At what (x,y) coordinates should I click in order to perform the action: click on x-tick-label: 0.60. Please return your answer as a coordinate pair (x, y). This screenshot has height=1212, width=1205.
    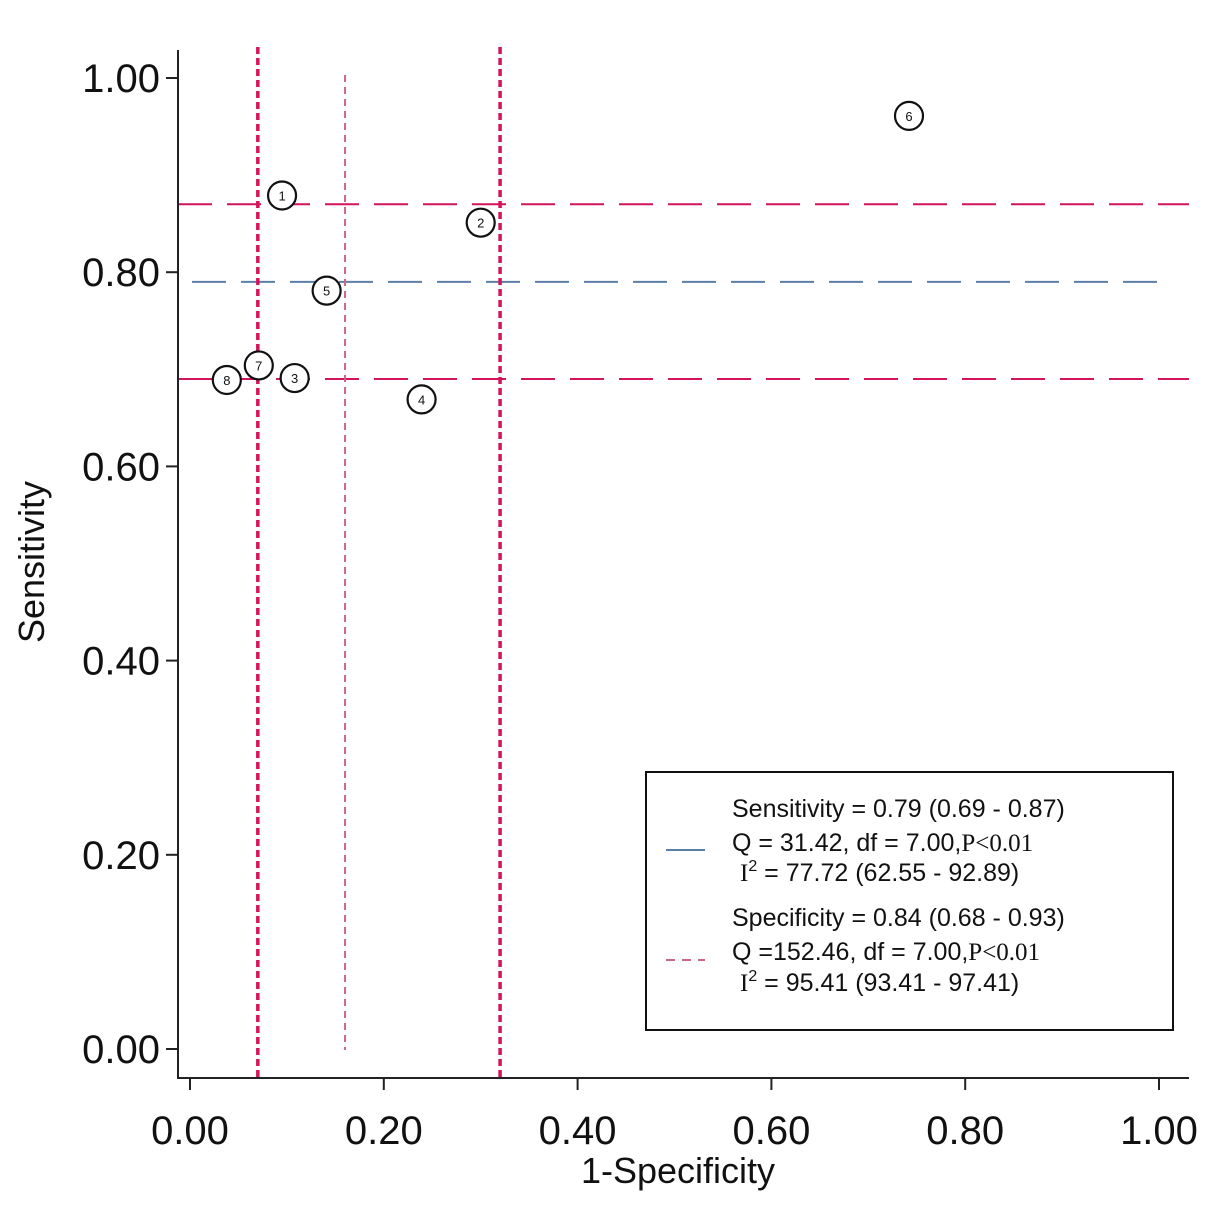
    Looking at the image, I should click on (771, 1131).